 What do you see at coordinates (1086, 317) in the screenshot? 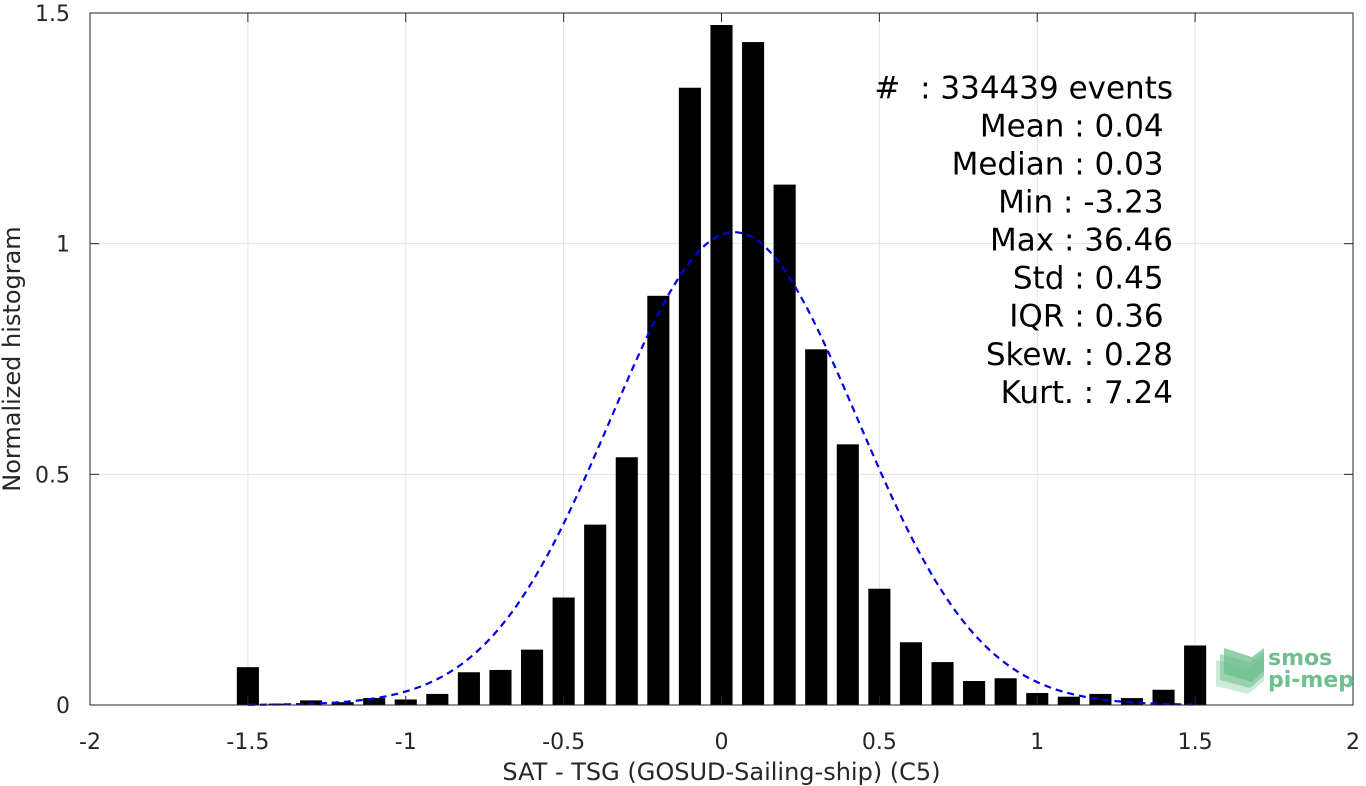
I see `stat-annotation: IQR : 0.36` at bounding box center [1086, 317].